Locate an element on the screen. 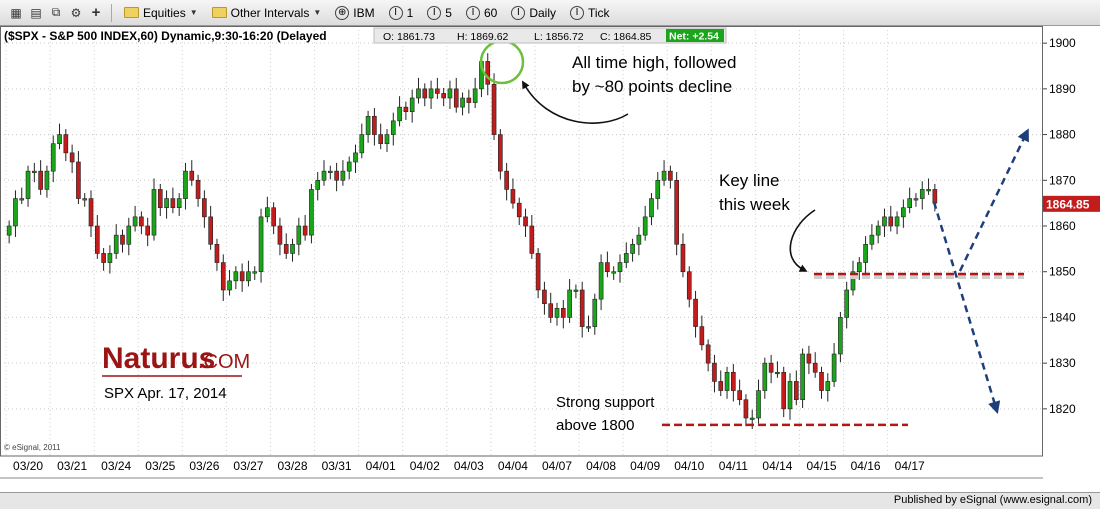 The height and width of the screenshot is (509, 1100). x-tick-label: 04/16 is located at coordinates (866, 466).